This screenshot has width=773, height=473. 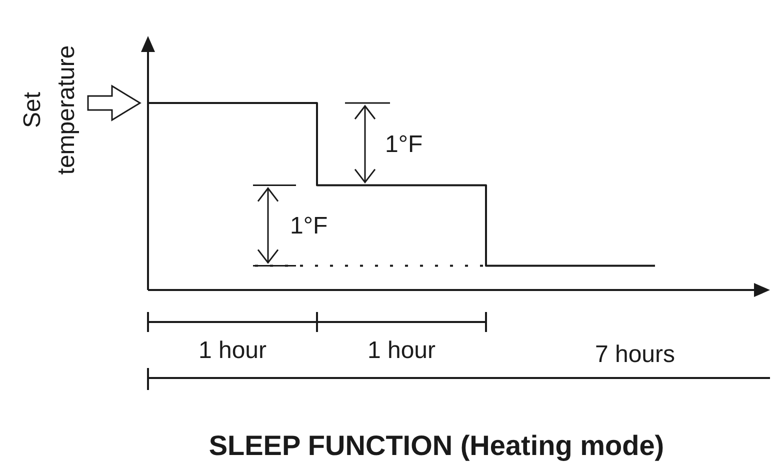 I want to click on text: SLEEP FUNCTION (Heating mode), so click(x=436, y=445).